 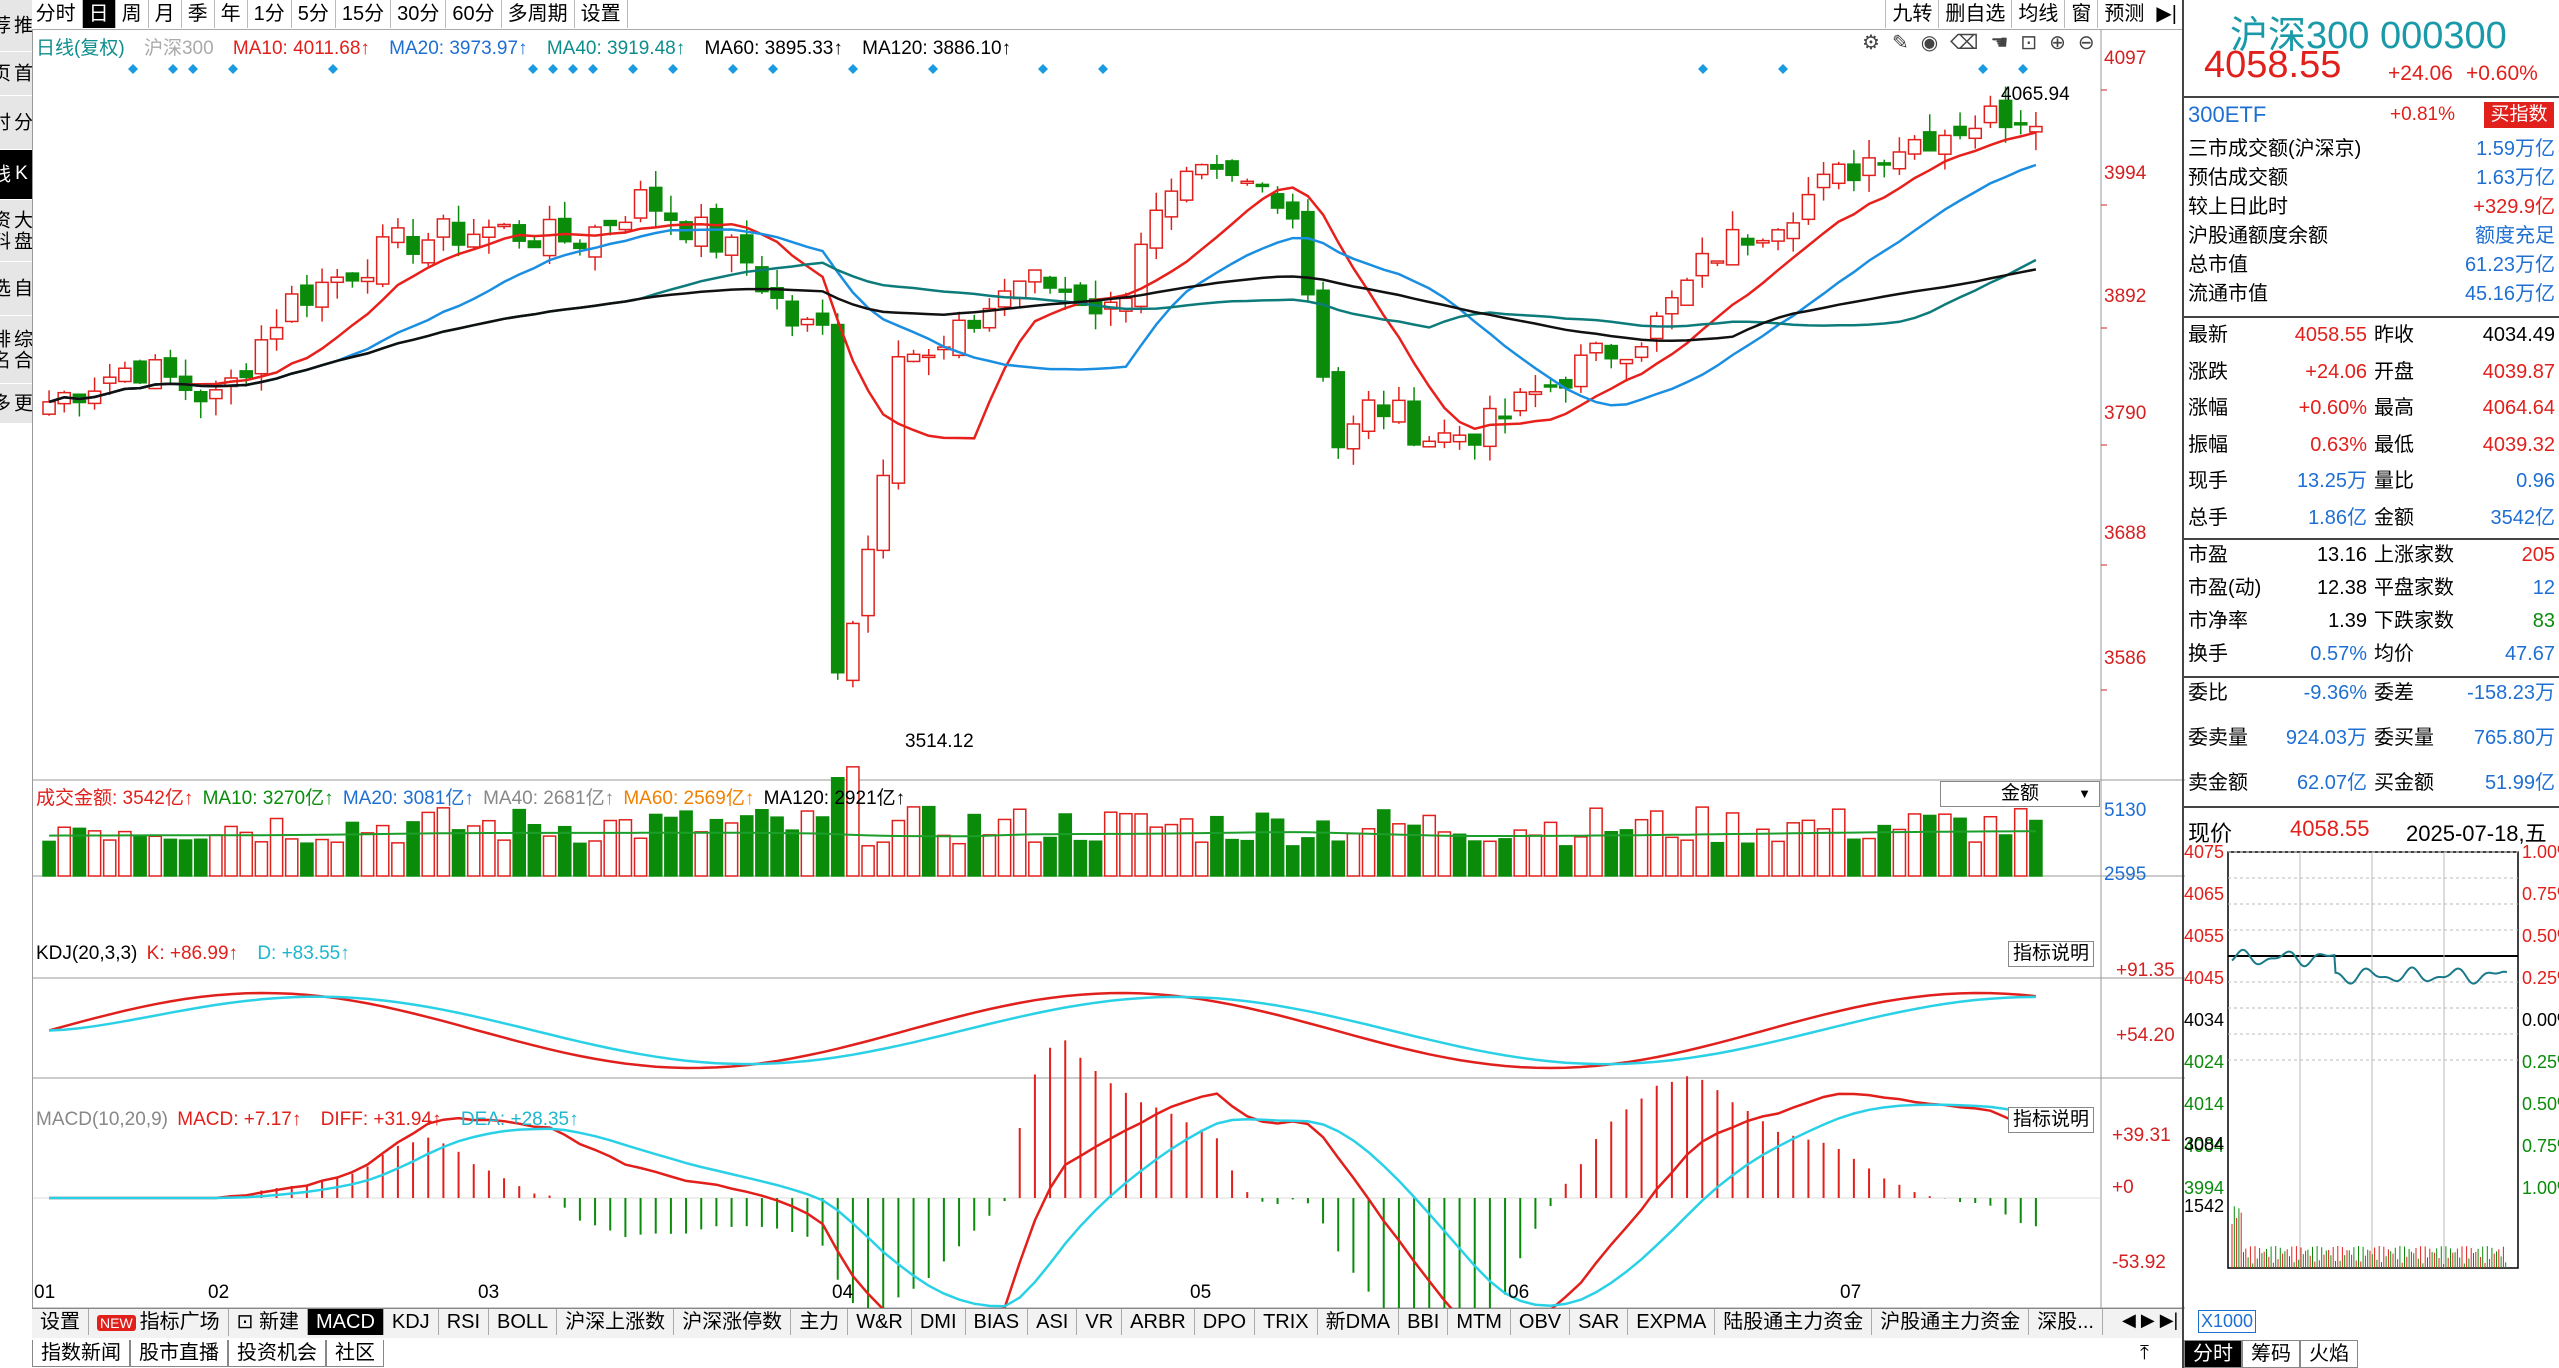 What do you see at coordinates (523, 1322) in the screenshot?
I see `indicator-tab-6: BOLL` at bounding box center [523, 1322].